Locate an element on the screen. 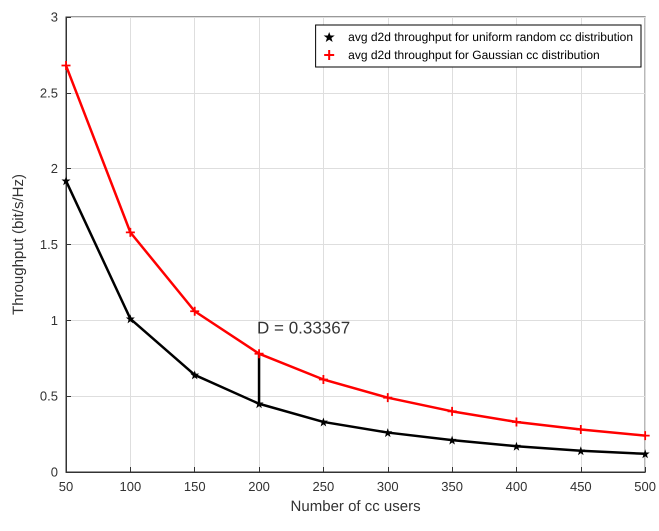 The height and width of the screenshot is (531, 659). x-tick-label: 250 is located at coordinates (323, 486).